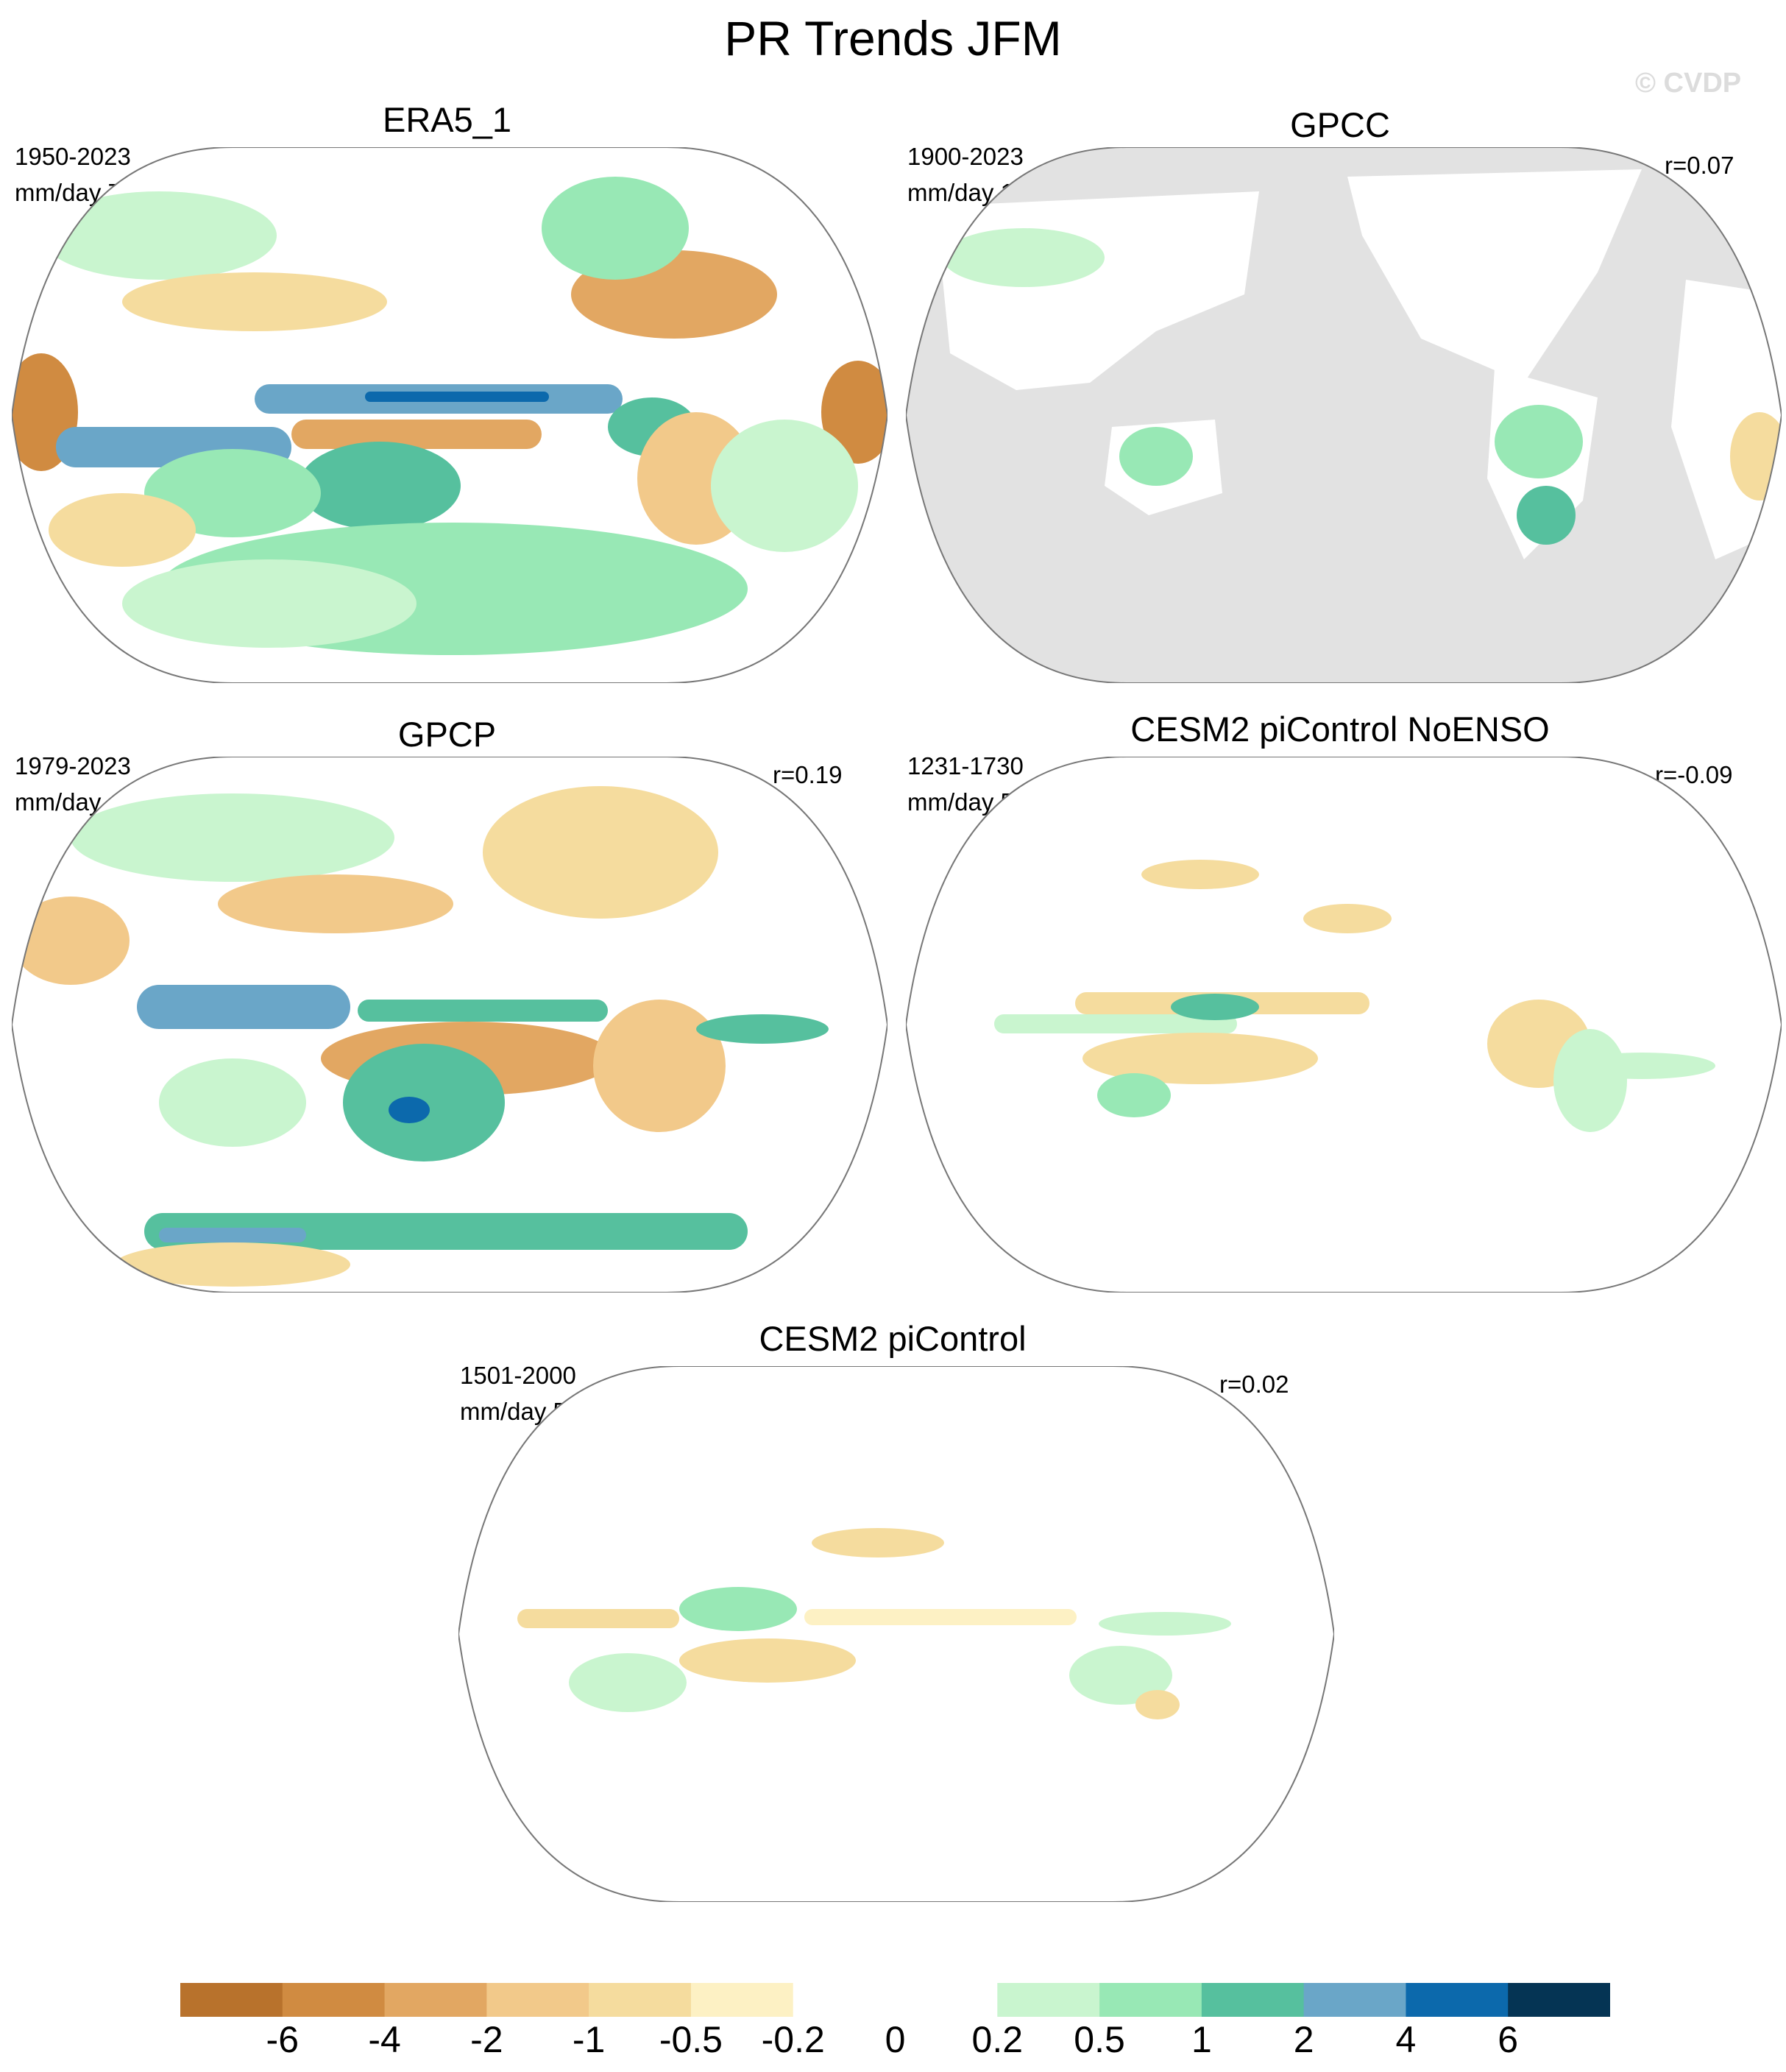 This screenshot has height=2072, width=1786. What do you see at coordinates (518, 1375) in the screenshot?
I see `period-label: 1501-2000` at bounding box center [518, 1375].